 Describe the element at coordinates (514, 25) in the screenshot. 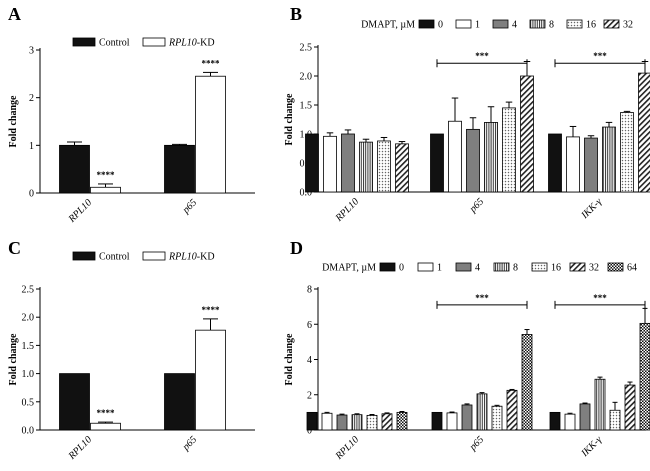

I see `legend-label: 4` at that location.